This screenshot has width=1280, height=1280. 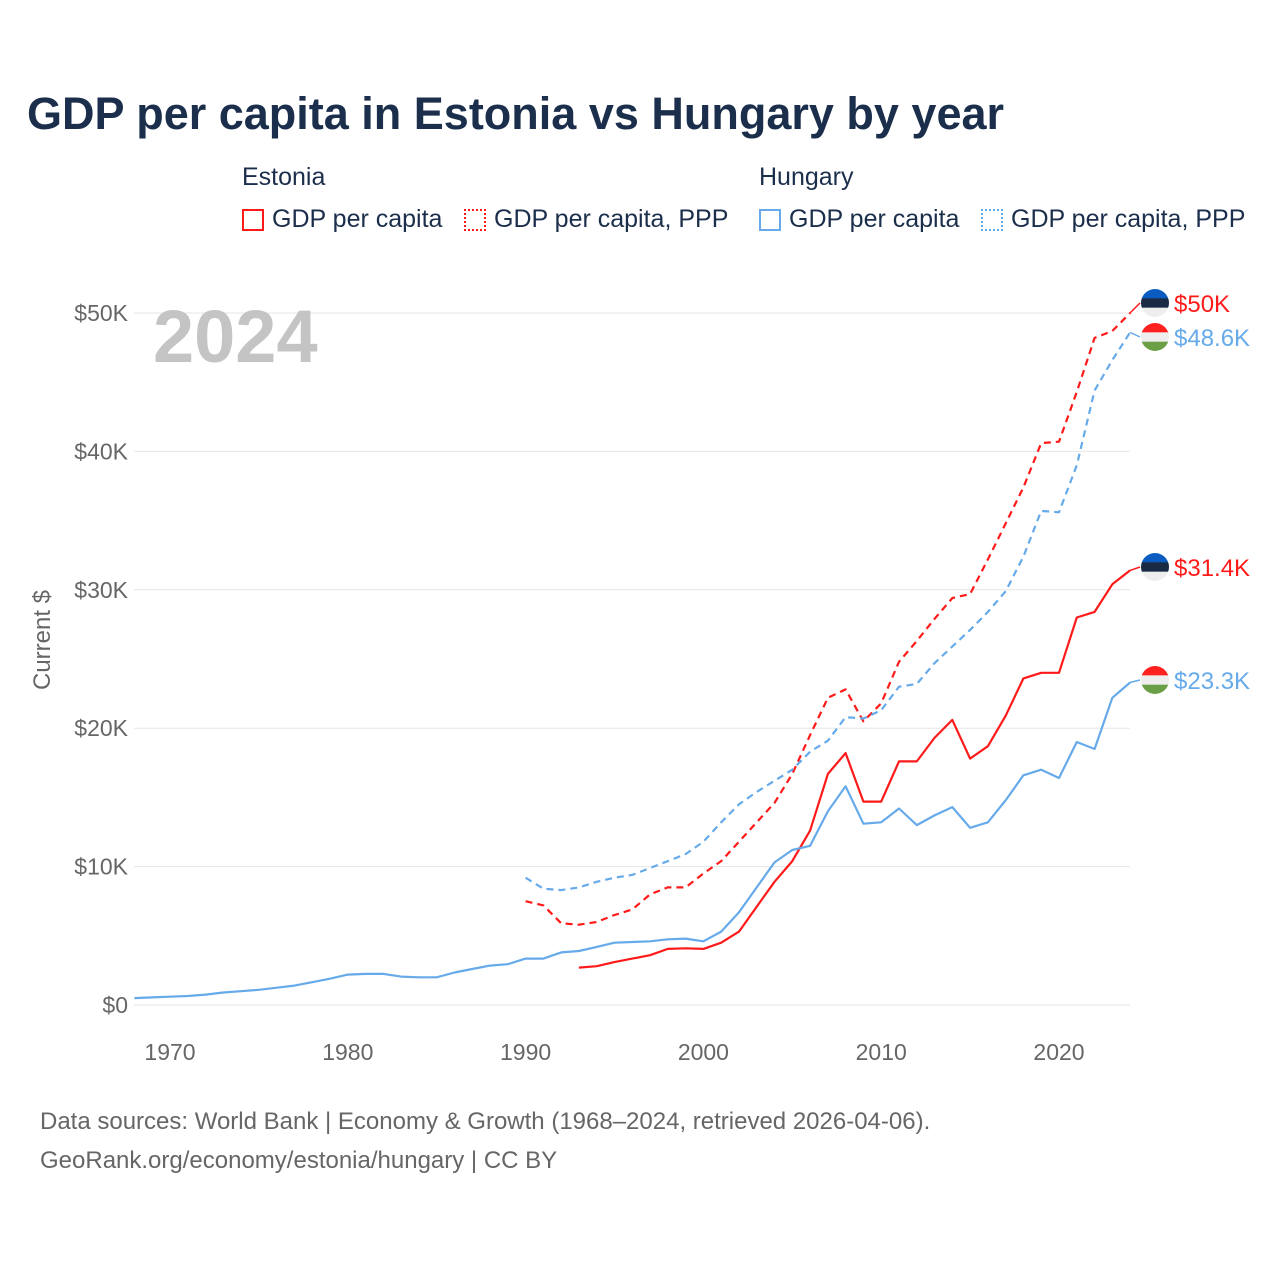 I want to click on y-tick-label: $50K, so click(x=101, y=313).